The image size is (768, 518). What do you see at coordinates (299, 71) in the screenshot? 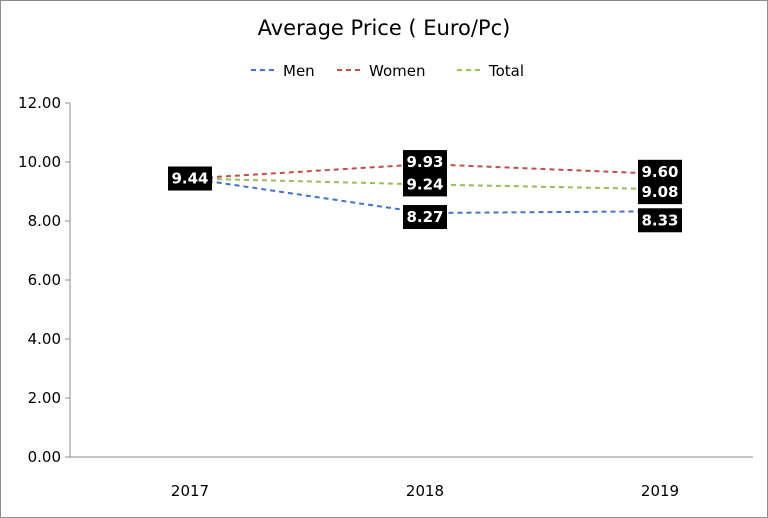
I see `legend-label: Men` at bounding box center [299, 71].